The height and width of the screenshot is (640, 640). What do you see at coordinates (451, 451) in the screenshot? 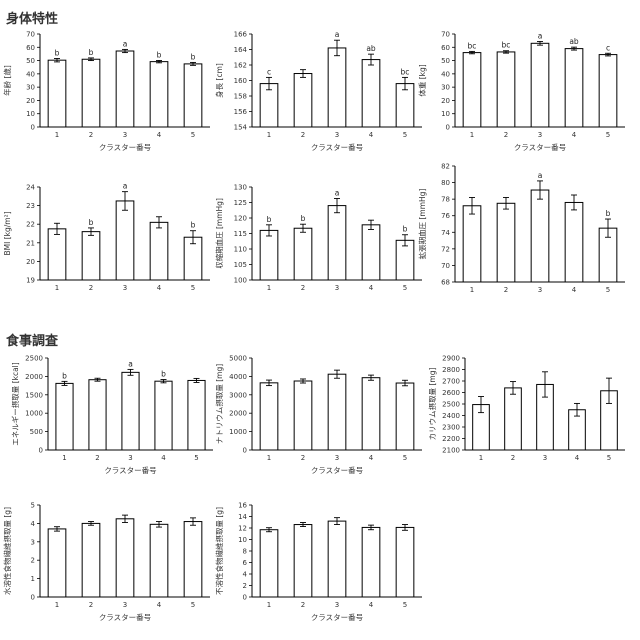
I see `y-tick-label: 2100` at bounding box center [451, 451].